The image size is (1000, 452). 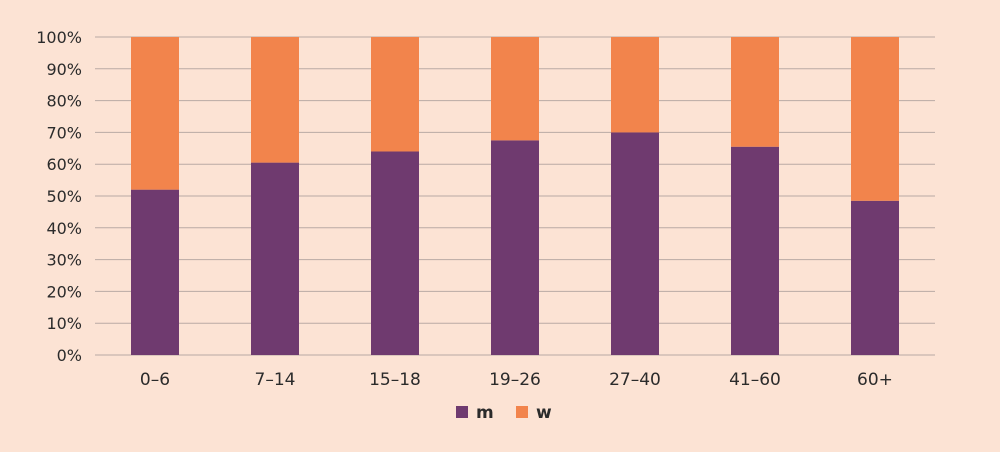 What do you see at coordinates (485, 413) in the screenshot?
I see `legend-label-m: m` at bounding box center [485, 413].